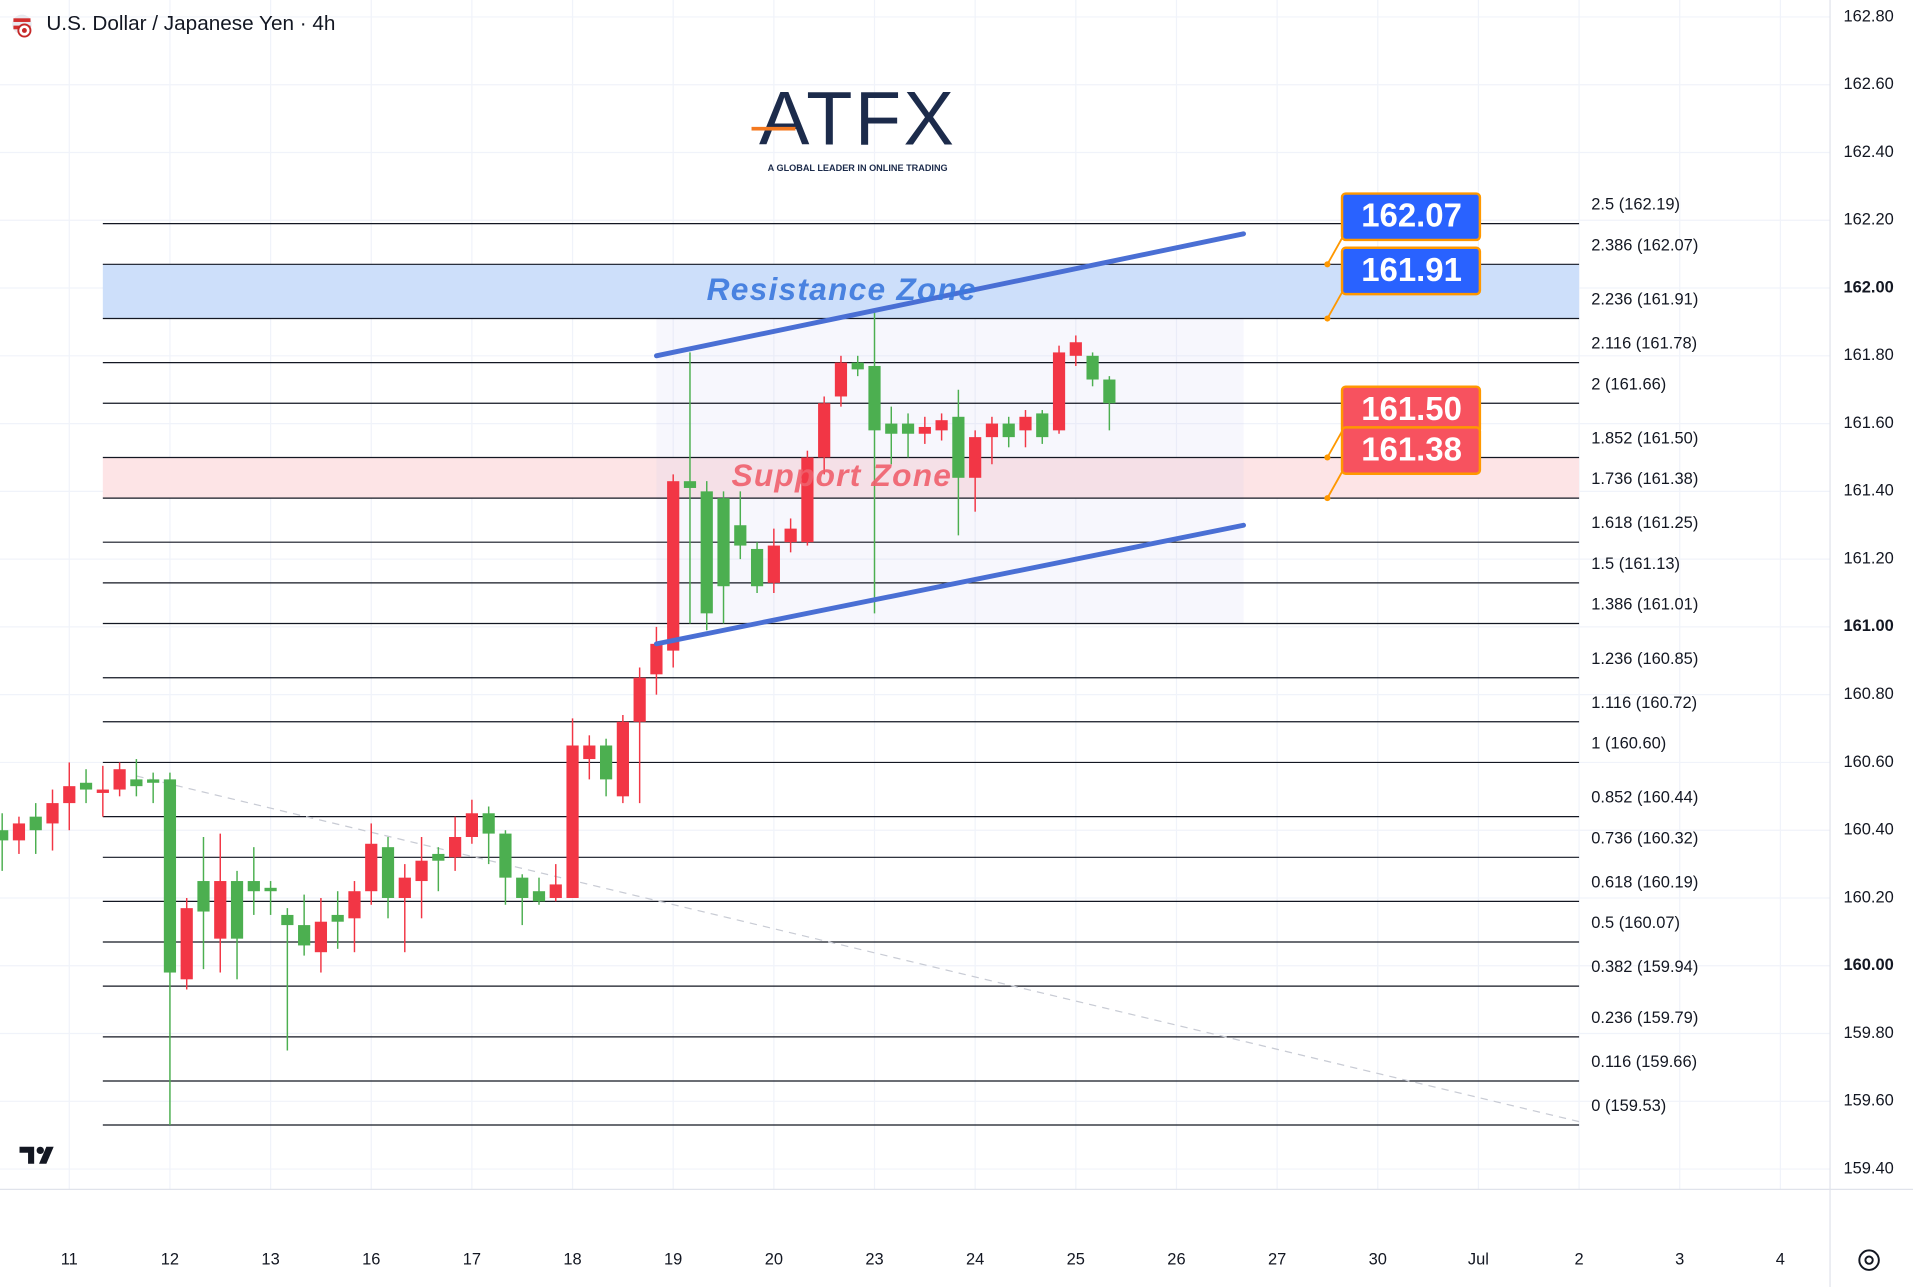 This screenshot has width=1913, height=1287. Describe the element at coordinates (1868, 220) in the screenshot. I see `y-tick-label: 162.20` at that location.